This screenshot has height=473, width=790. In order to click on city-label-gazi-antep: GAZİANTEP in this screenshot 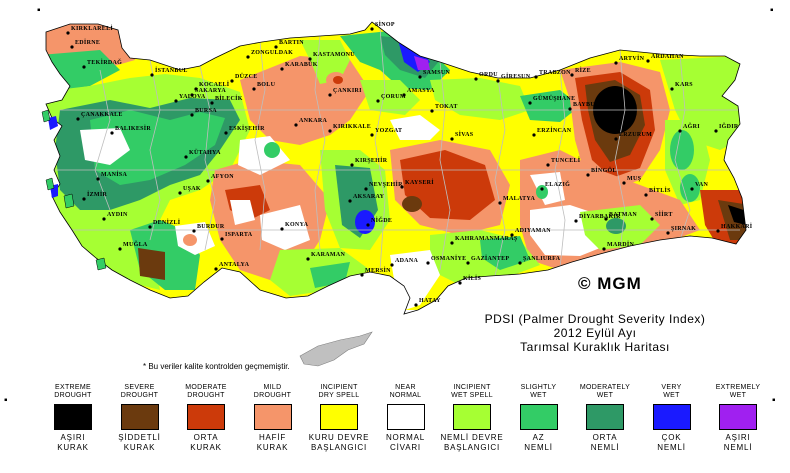, I will do `click(490, 258)`.